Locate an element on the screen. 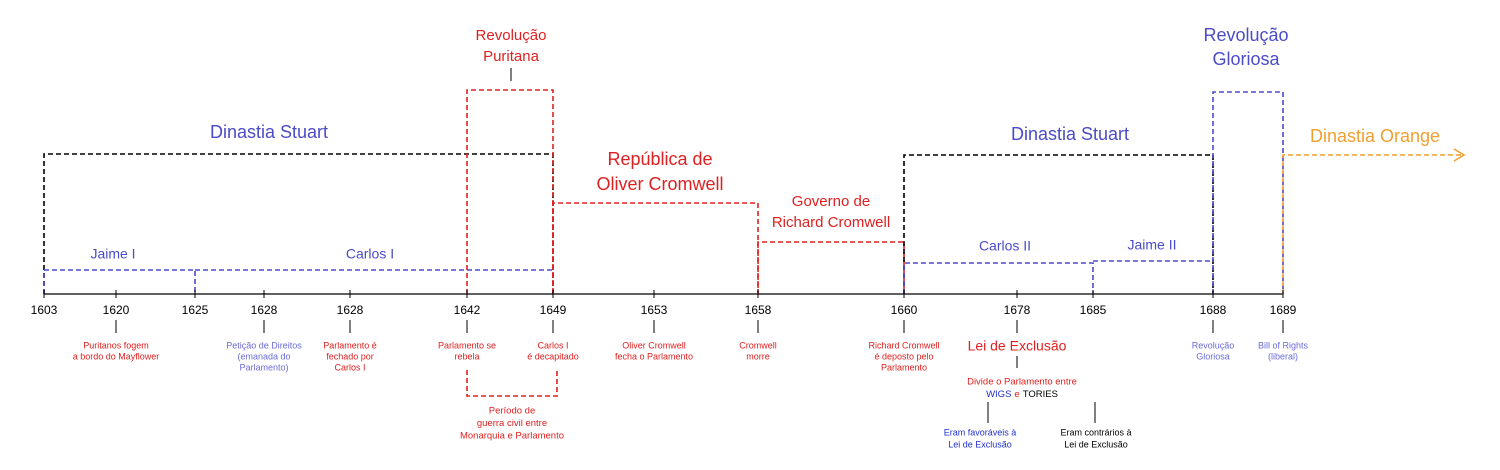  division-label: Divide o Parlamento entre is located at coordinates (1022, 382).